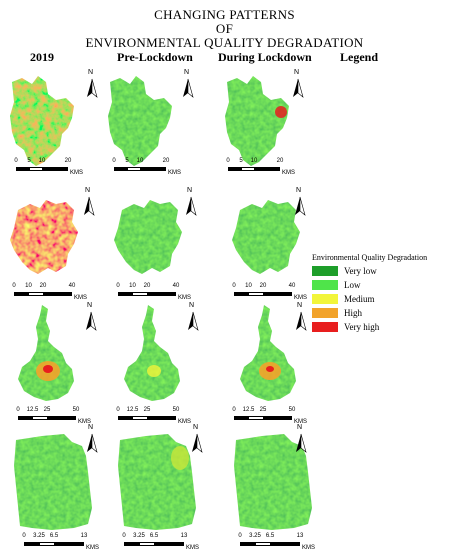  What do you see at coordinates (370, 257) in the screenshot?
I see `legend-title: Environmental Quality Degradation` at bounding box center [370, 257].